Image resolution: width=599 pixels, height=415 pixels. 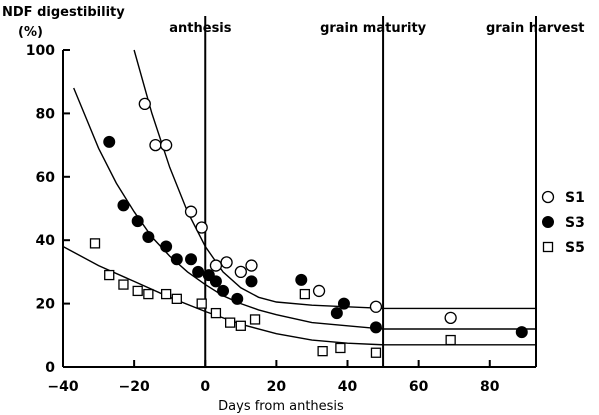 What do you see at coordinates (281, 406) in the screenshot?
I see `x-axis-label: Days from anthesis` at bounding box center [281, 406].